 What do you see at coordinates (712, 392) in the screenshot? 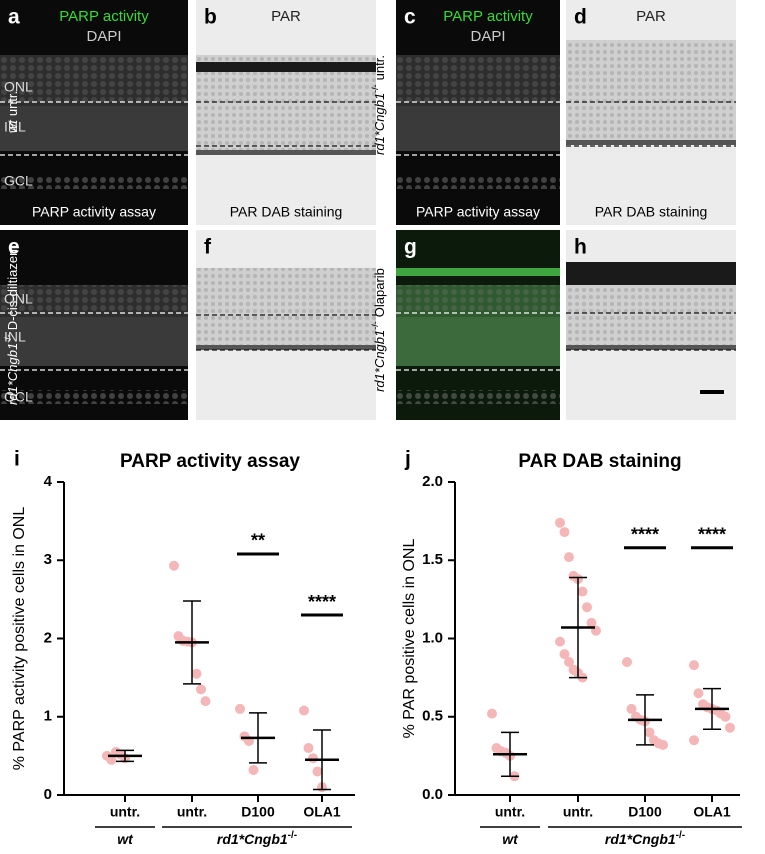
I see `scale-bar` at bounding box center [712, 392].